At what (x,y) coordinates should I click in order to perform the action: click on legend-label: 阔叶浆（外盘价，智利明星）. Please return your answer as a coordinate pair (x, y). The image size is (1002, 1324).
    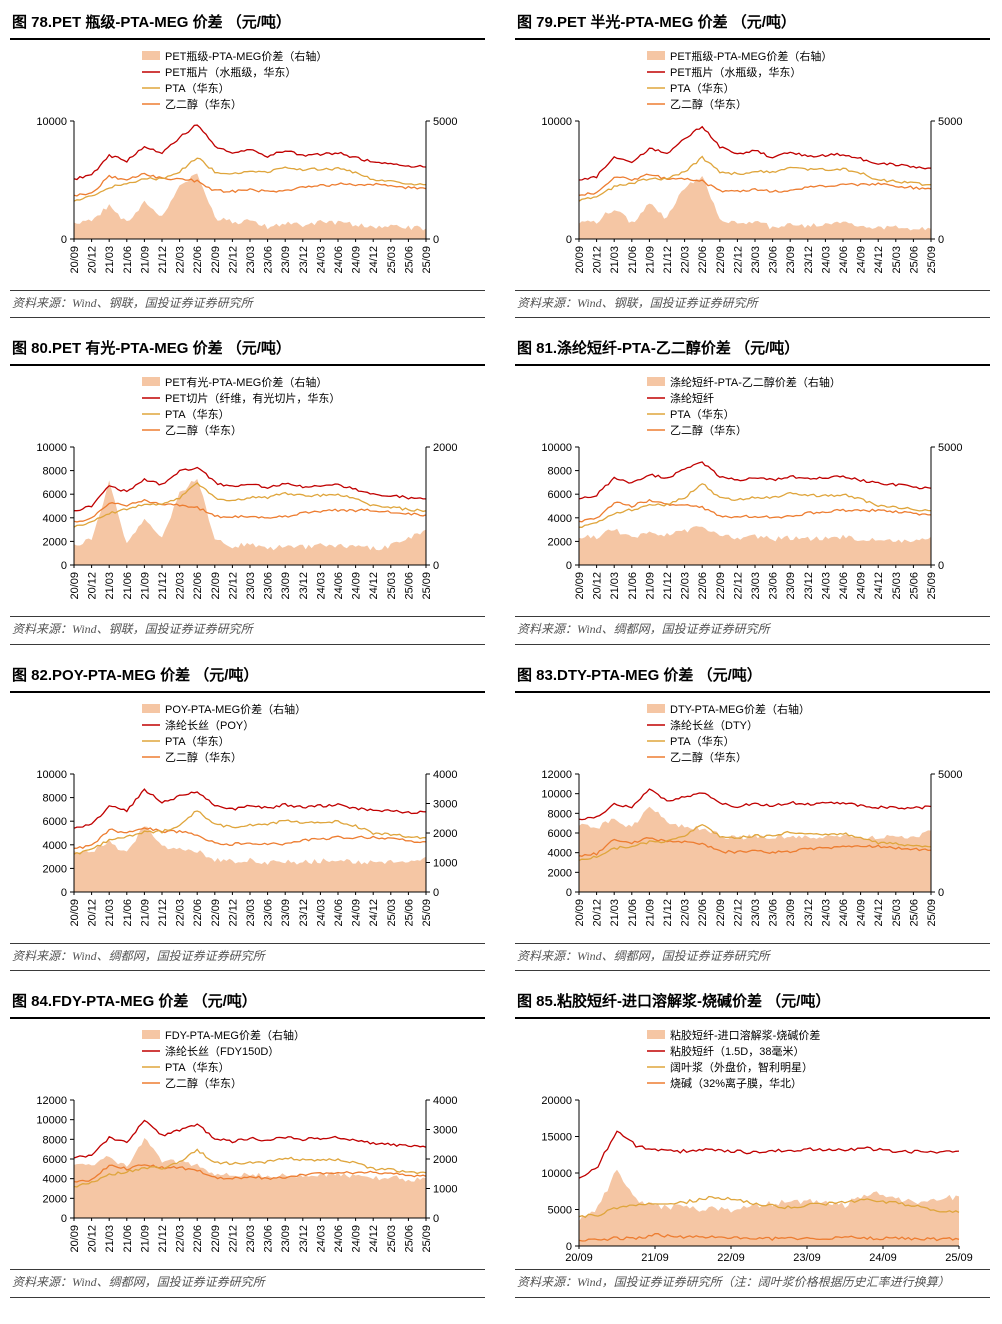
    Looking at the image, I should click on (741, 1067).